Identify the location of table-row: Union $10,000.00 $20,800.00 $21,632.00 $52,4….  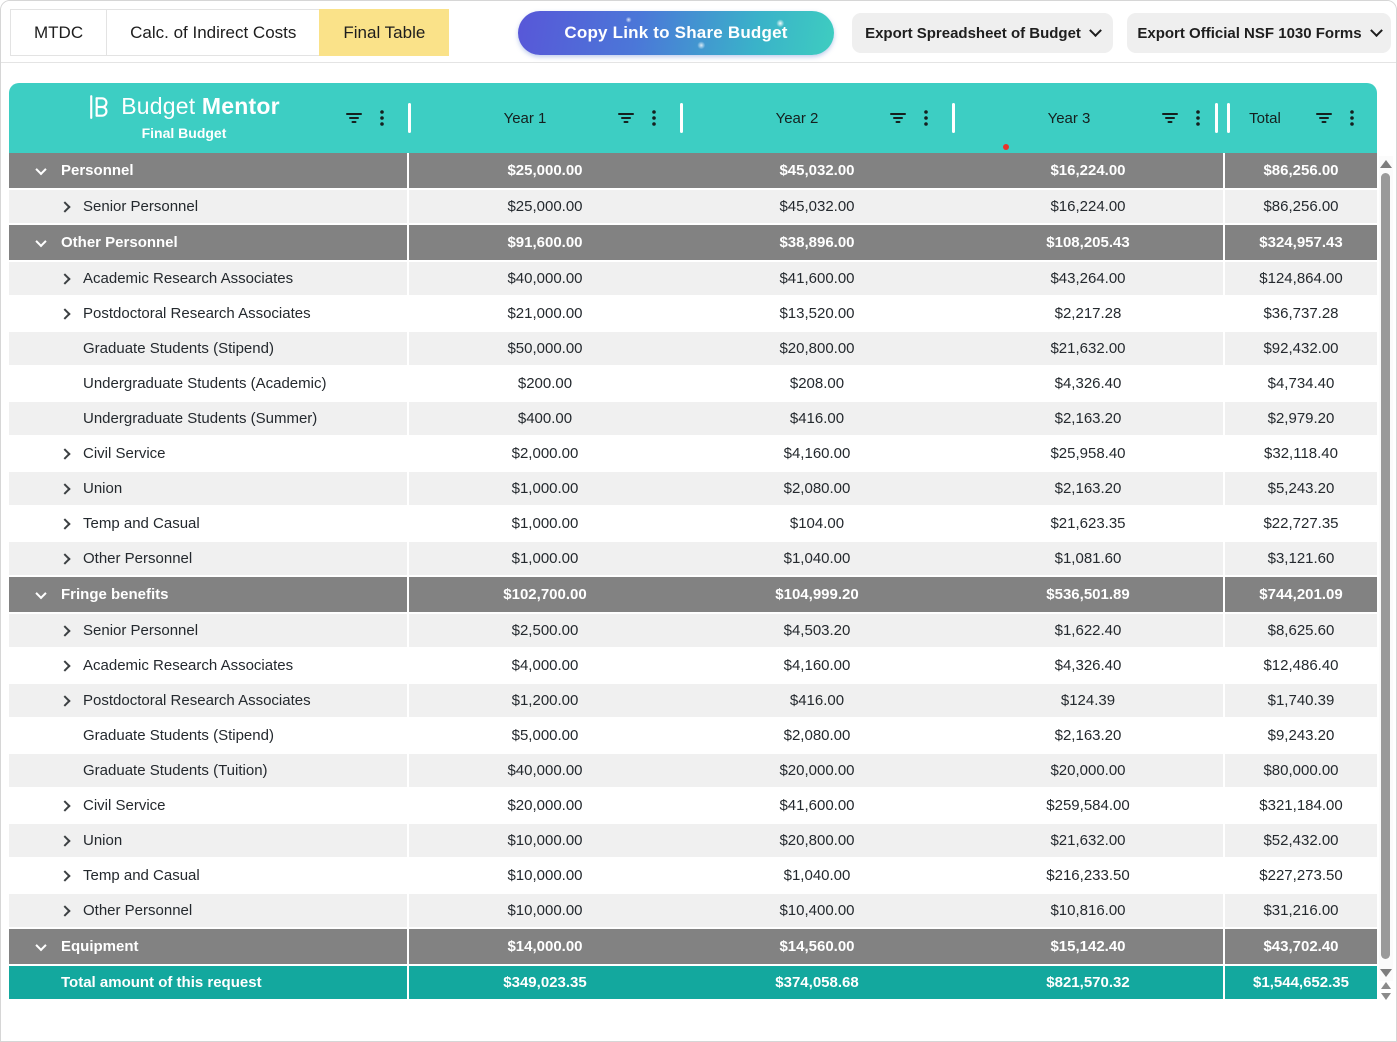
(693, 841).